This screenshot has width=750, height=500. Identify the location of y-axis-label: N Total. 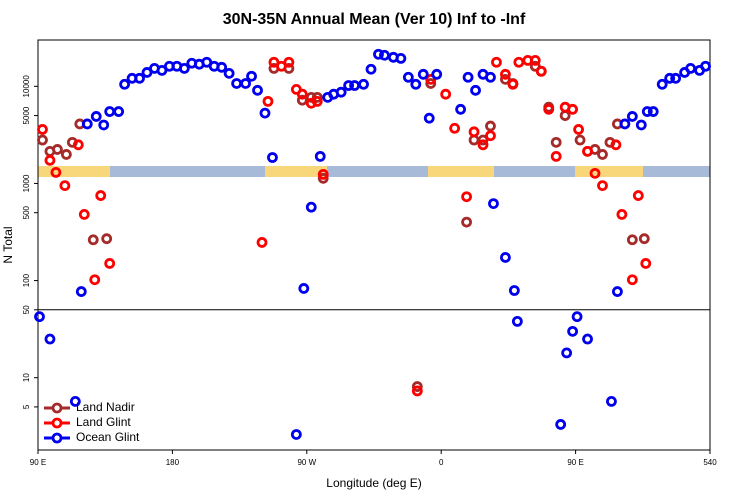
(8, 244).